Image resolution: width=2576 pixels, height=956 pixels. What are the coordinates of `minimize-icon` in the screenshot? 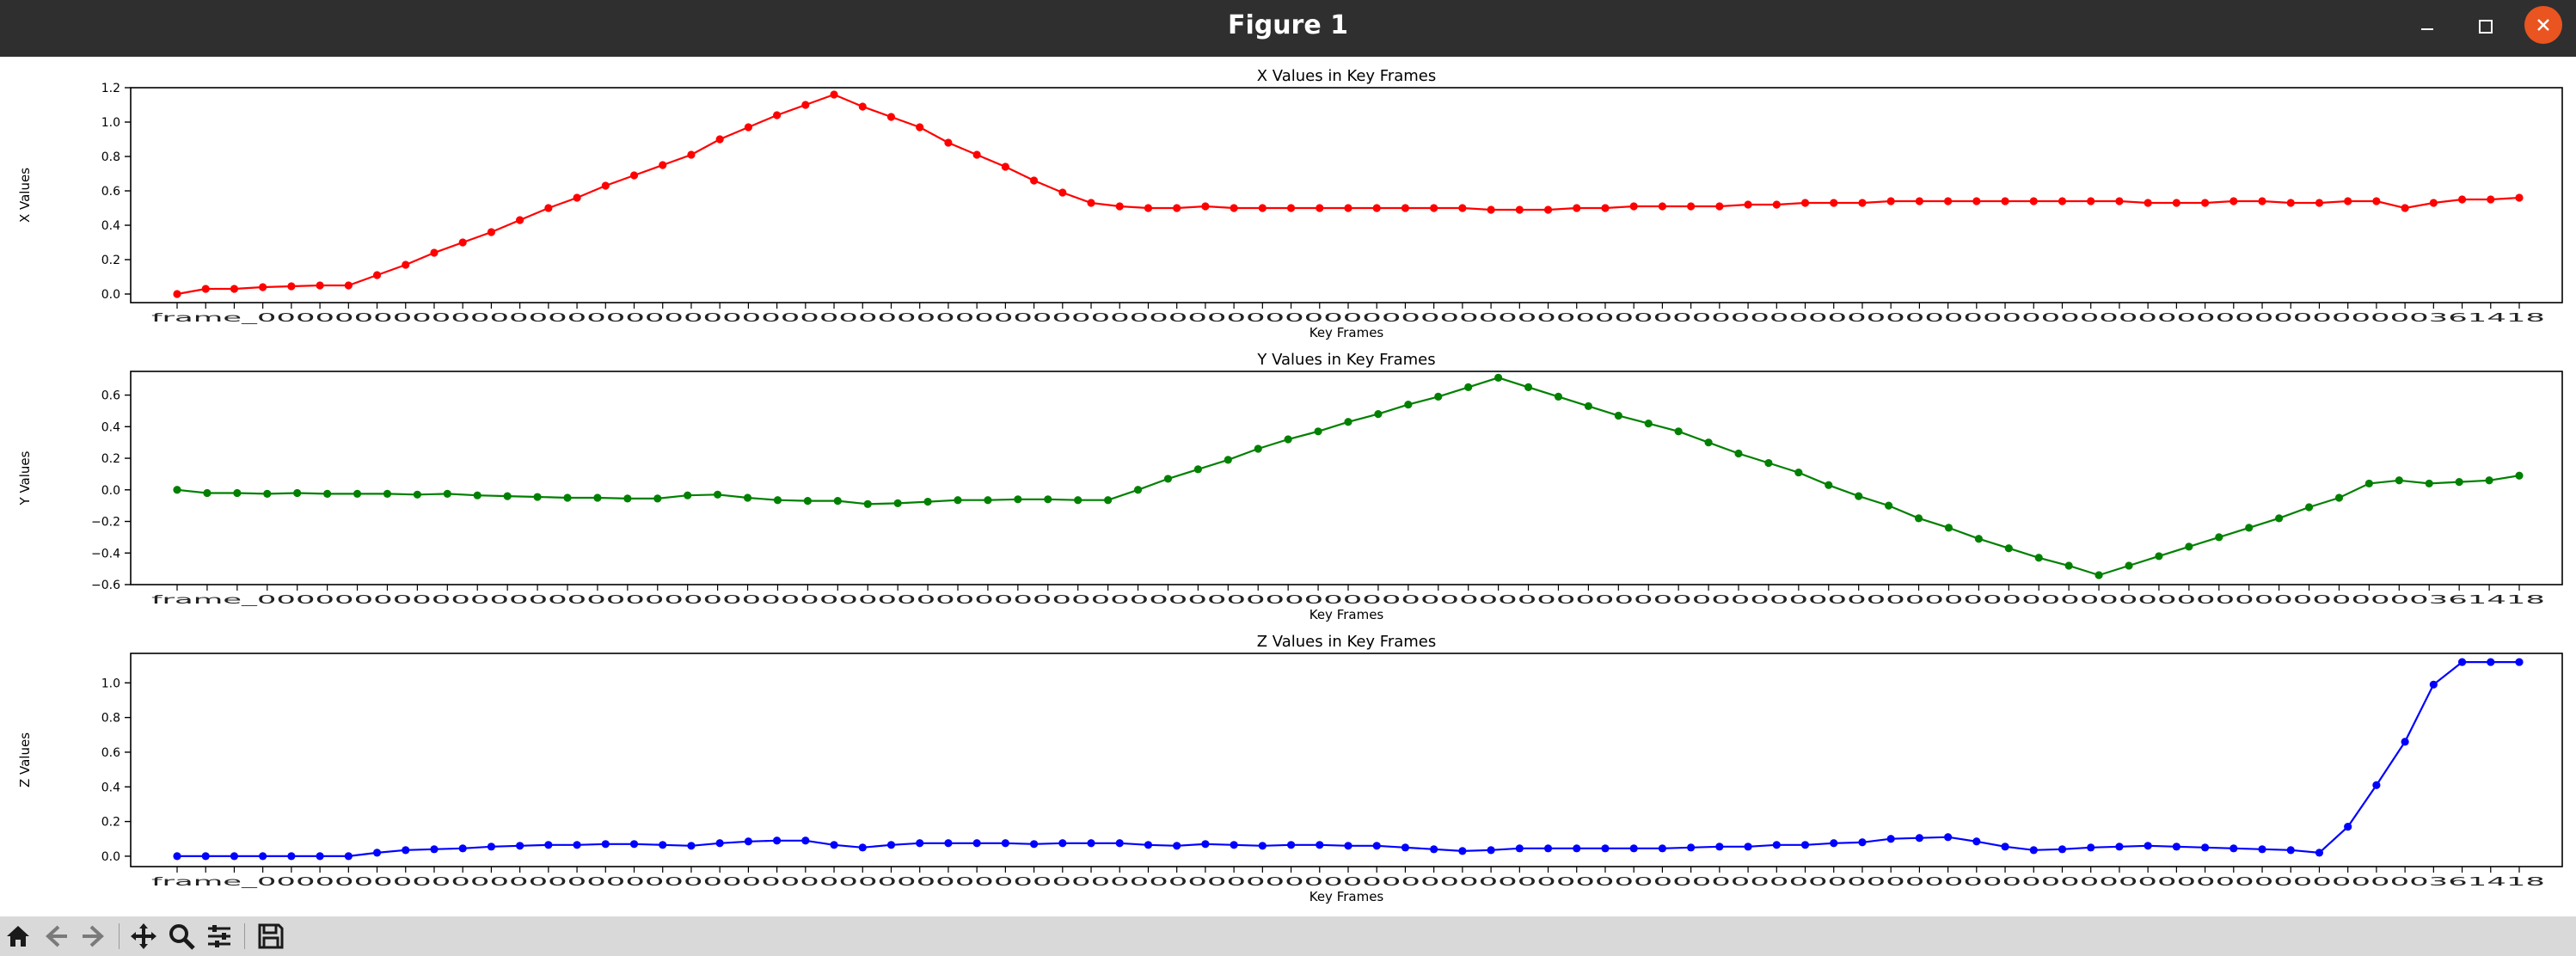 It's located at (2427, 26).